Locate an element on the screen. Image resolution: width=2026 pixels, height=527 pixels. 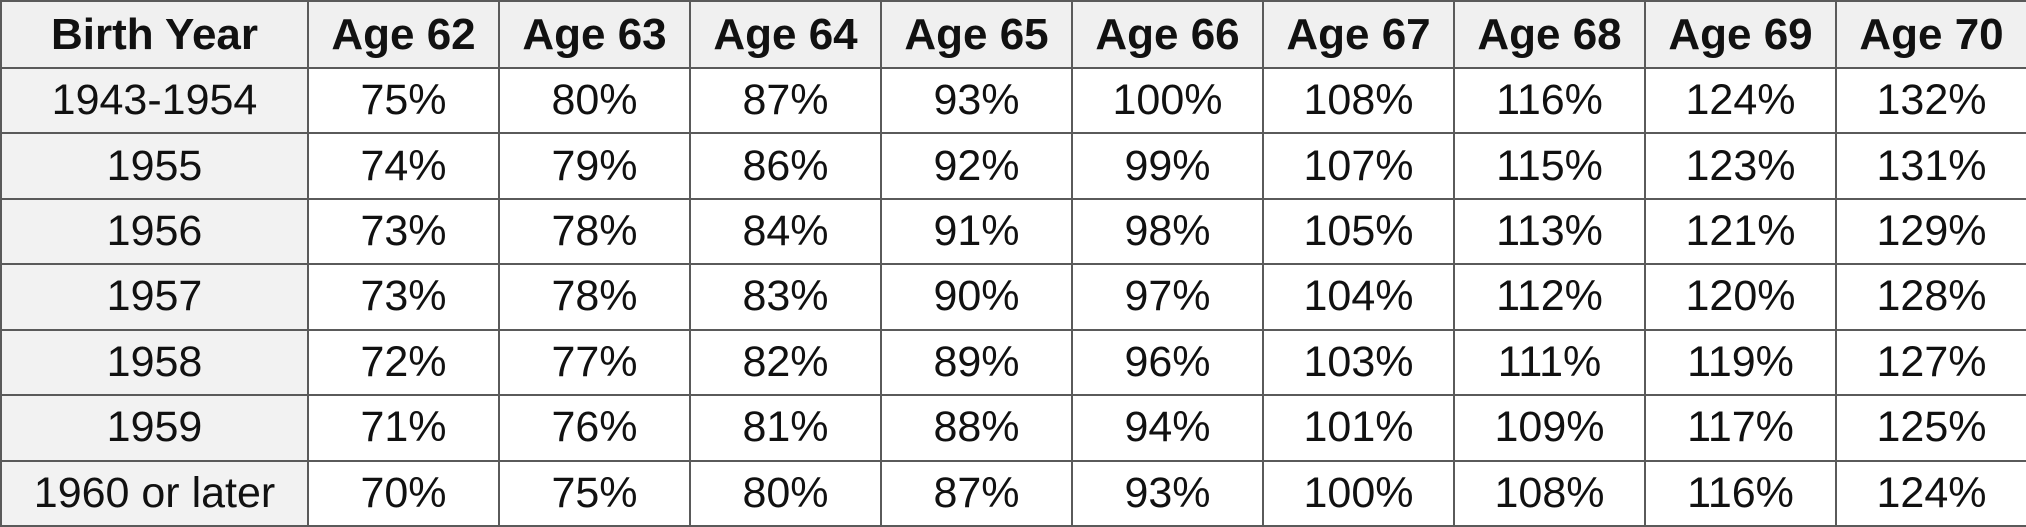
cell: 129% is located at coordinates (1930, 231).